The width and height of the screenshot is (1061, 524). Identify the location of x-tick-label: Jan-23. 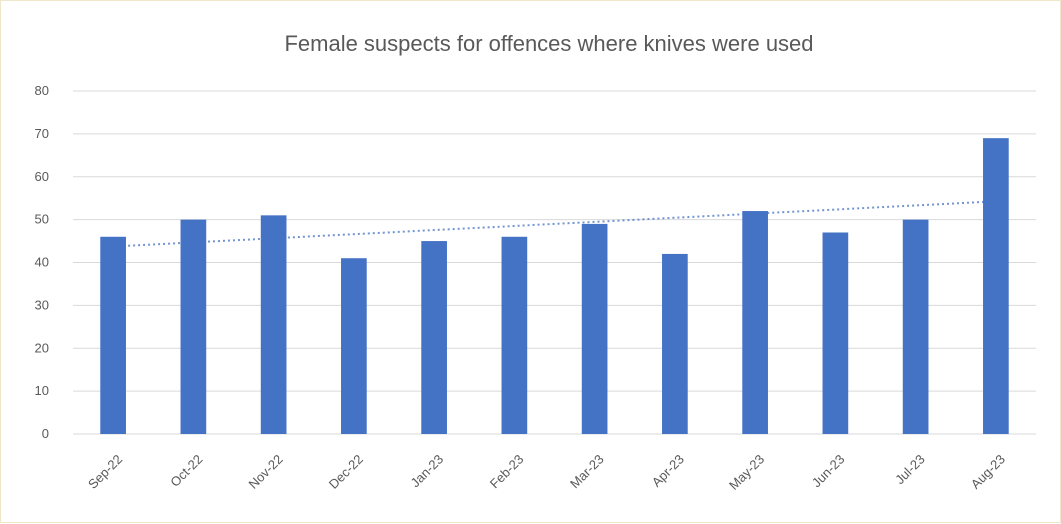
(427, 471).